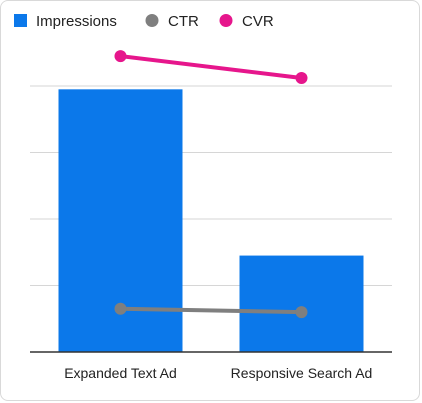  What do you see at coordinates (76, 21) in the screenshot?
I see `legend-label: Impressions` at bounding box center [76, 21].